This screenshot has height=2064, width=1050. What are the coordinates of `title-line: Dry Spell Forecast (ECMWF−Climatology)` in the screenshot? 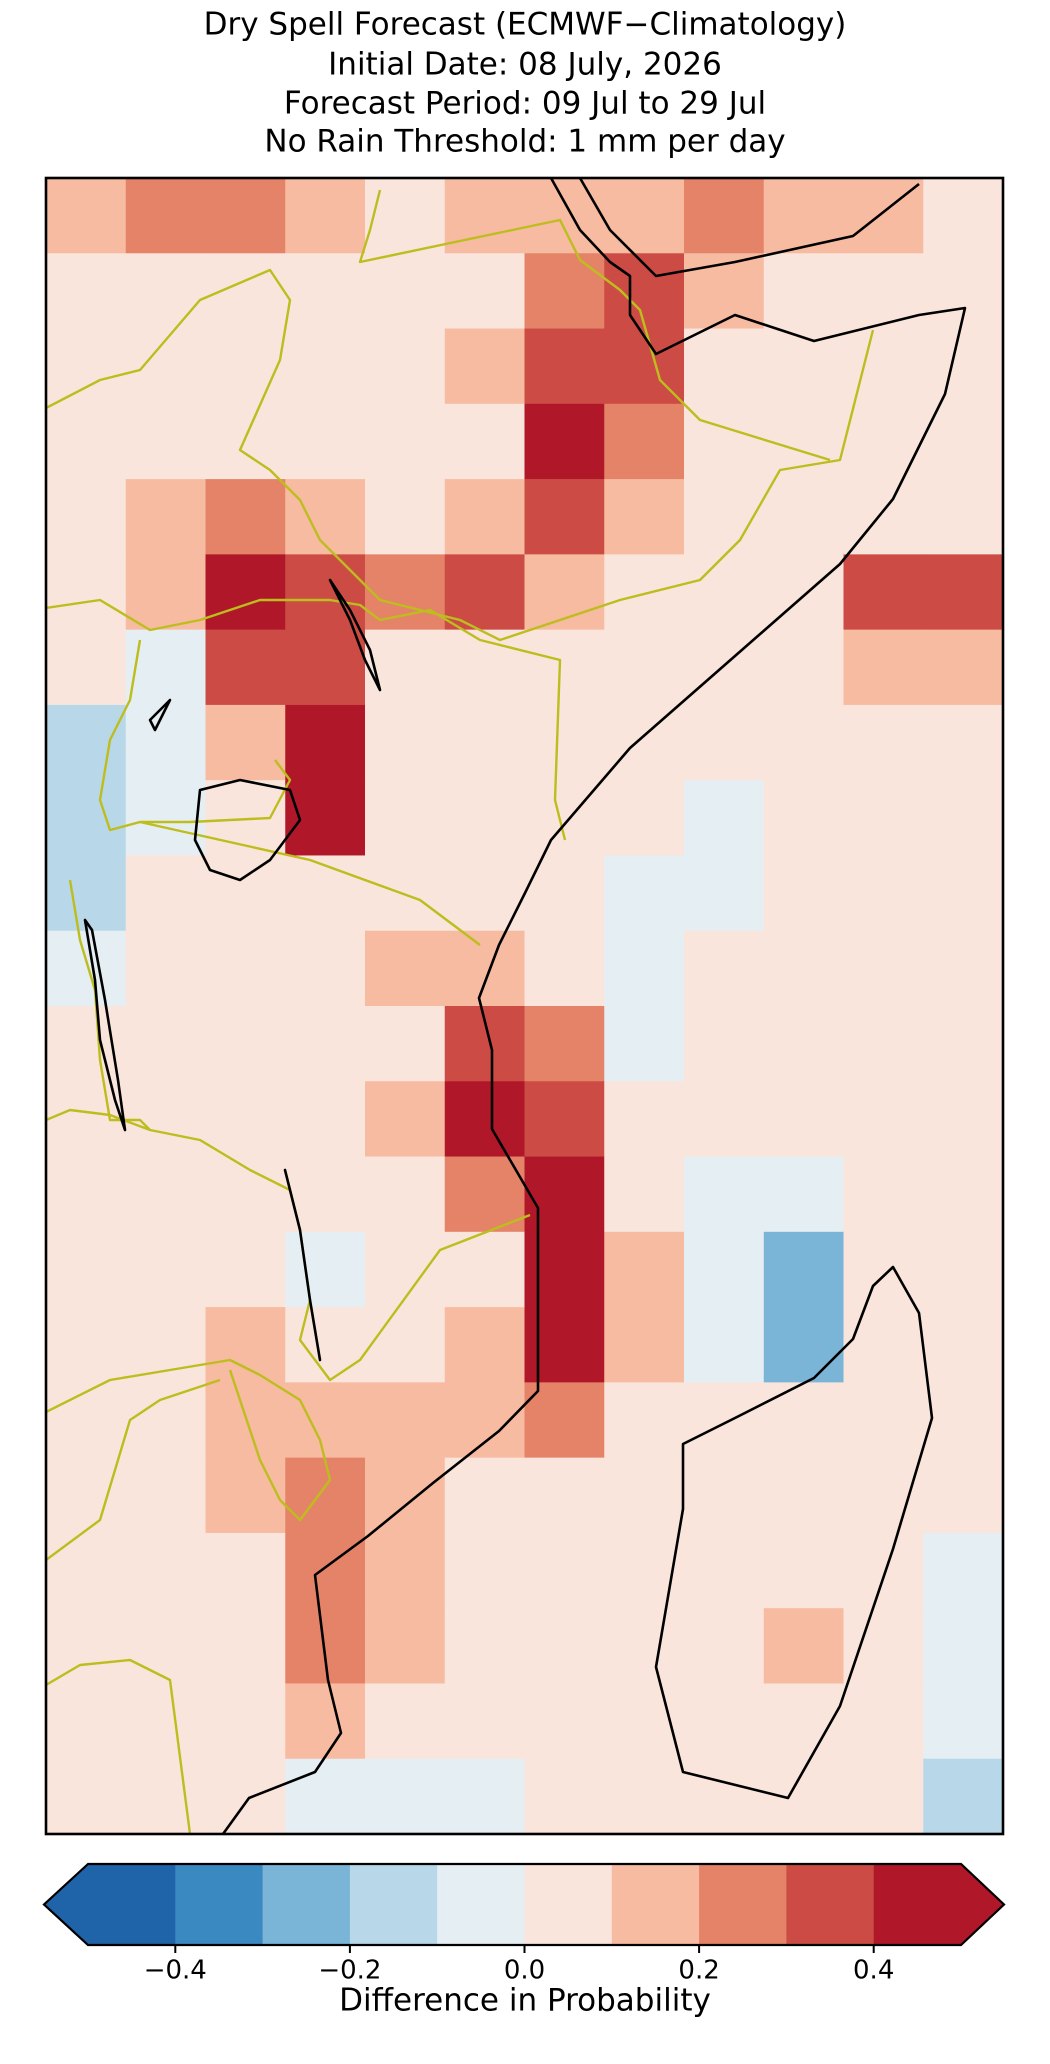 It's located at (525, 25).